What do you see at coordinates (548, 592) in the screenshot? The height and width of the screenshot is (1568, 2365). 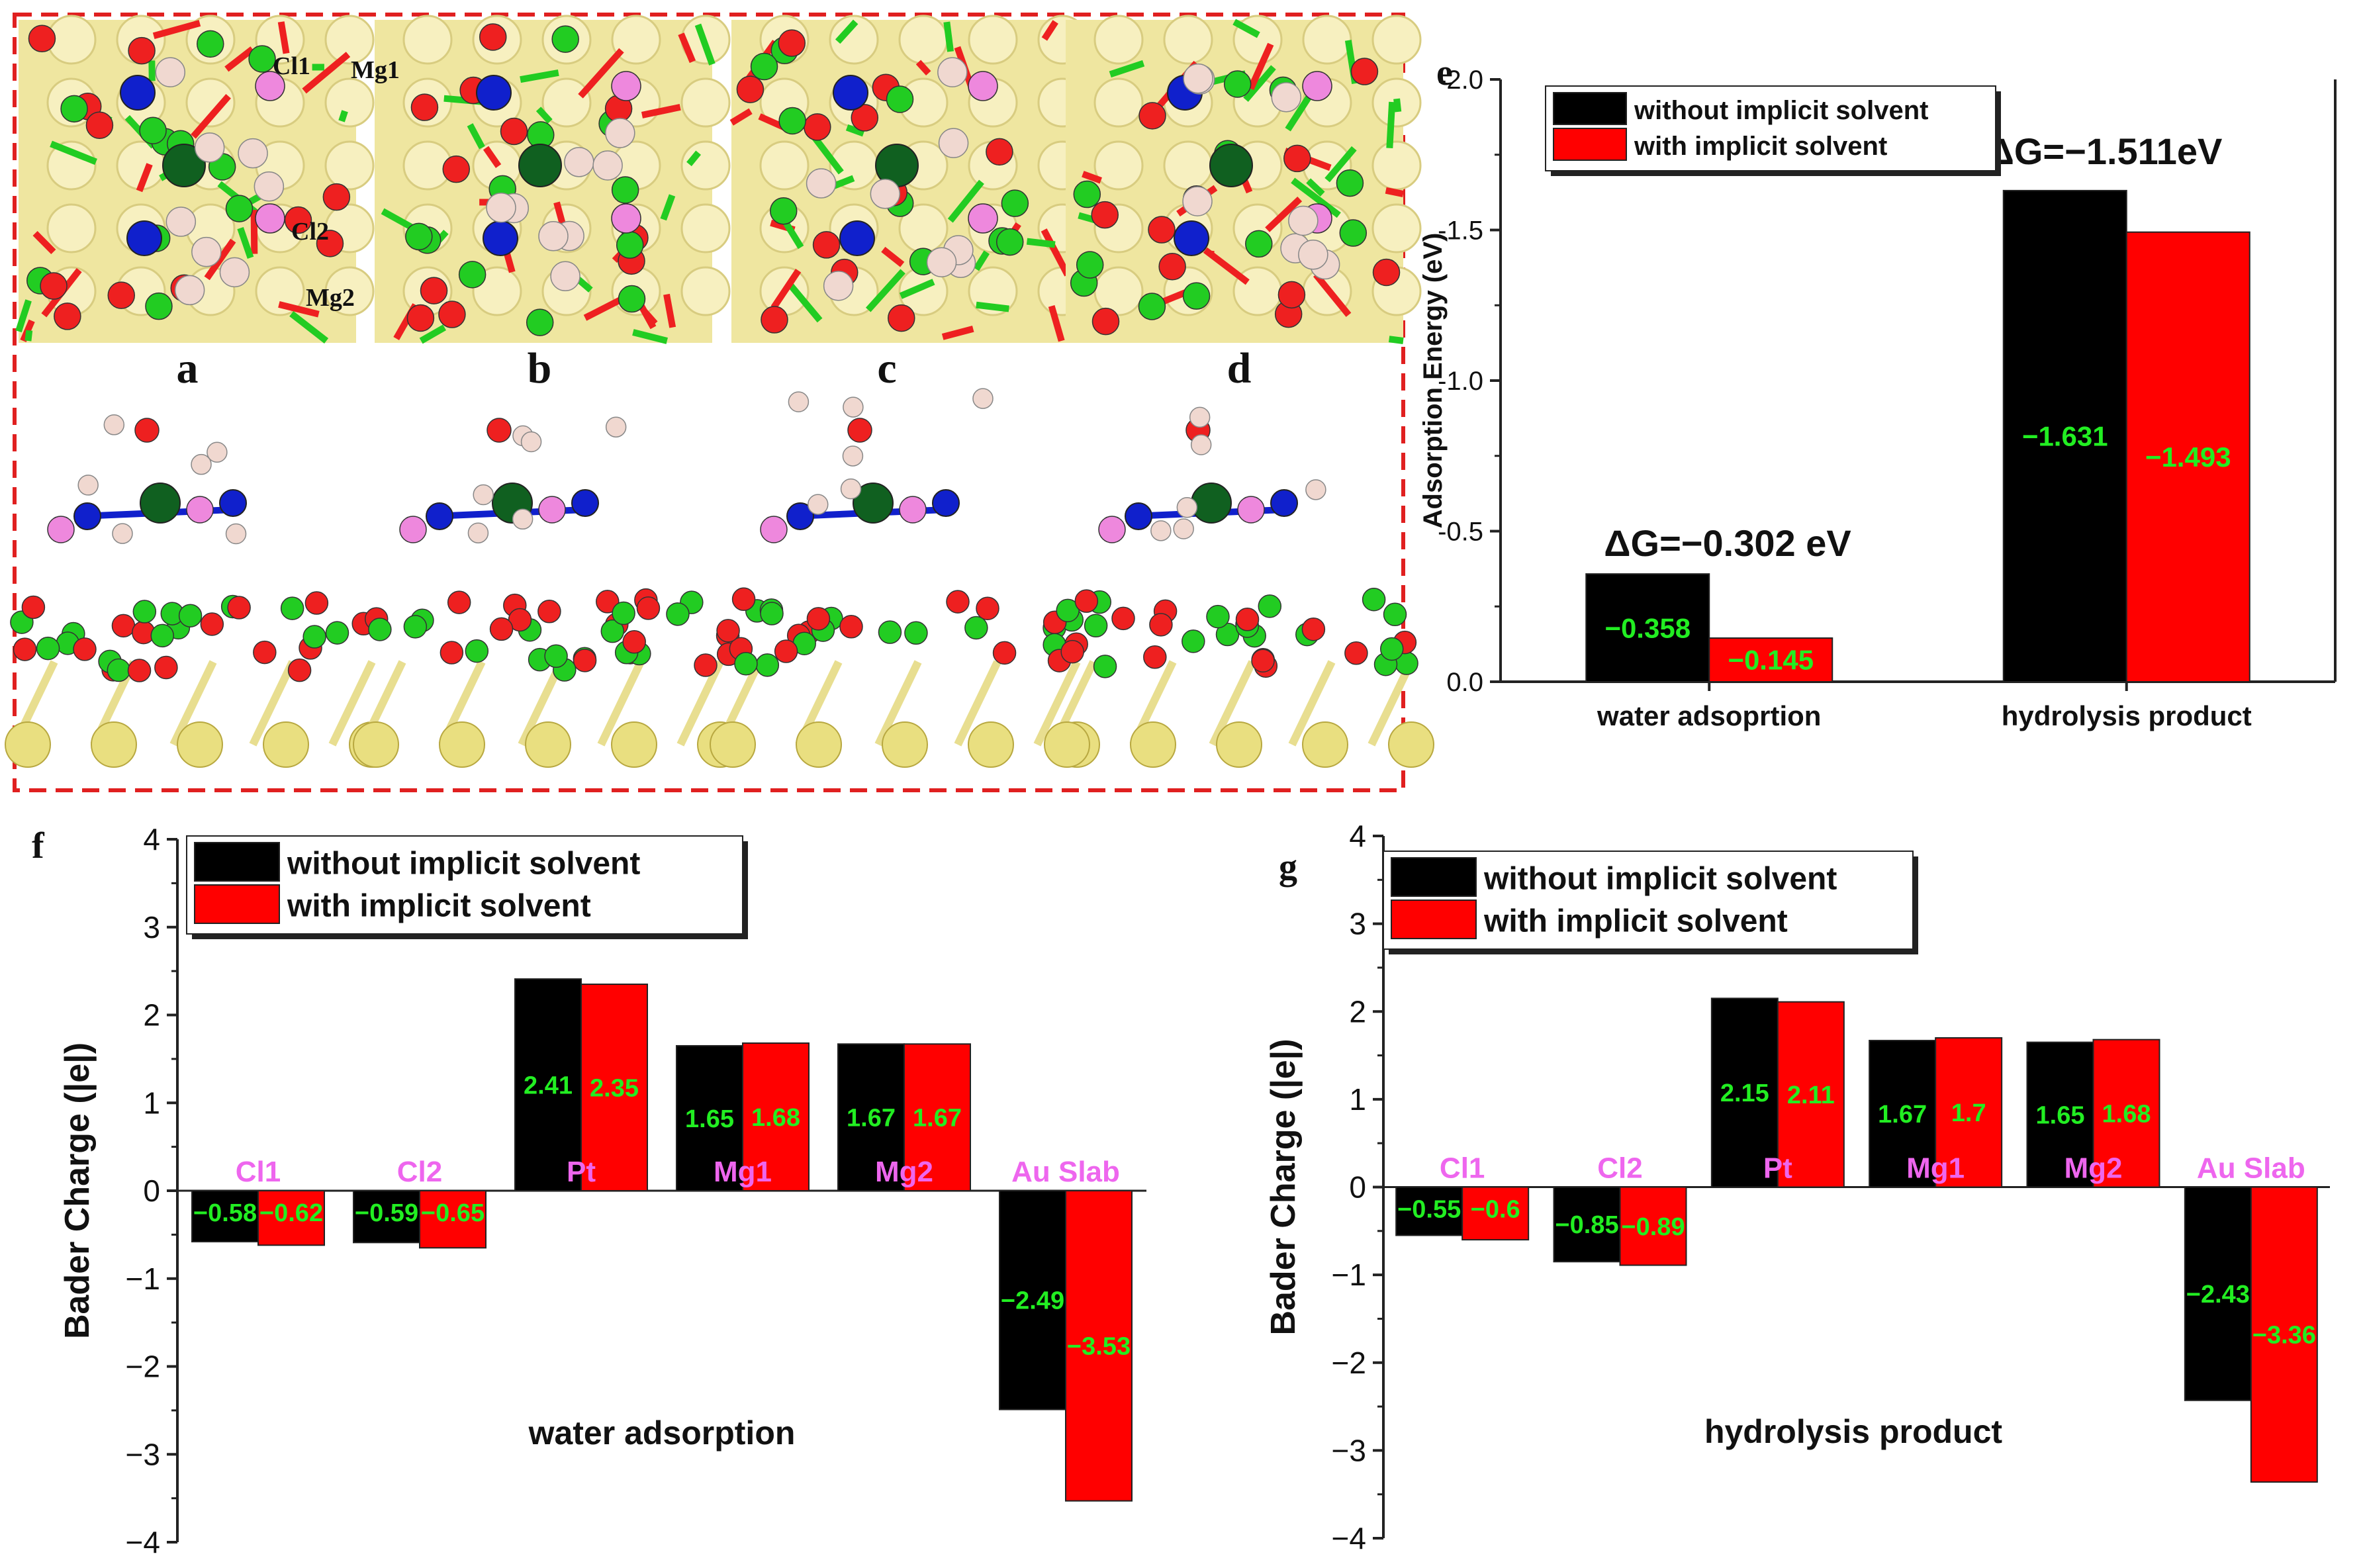 I see `side-view-b` at bounding box center [548, 592].